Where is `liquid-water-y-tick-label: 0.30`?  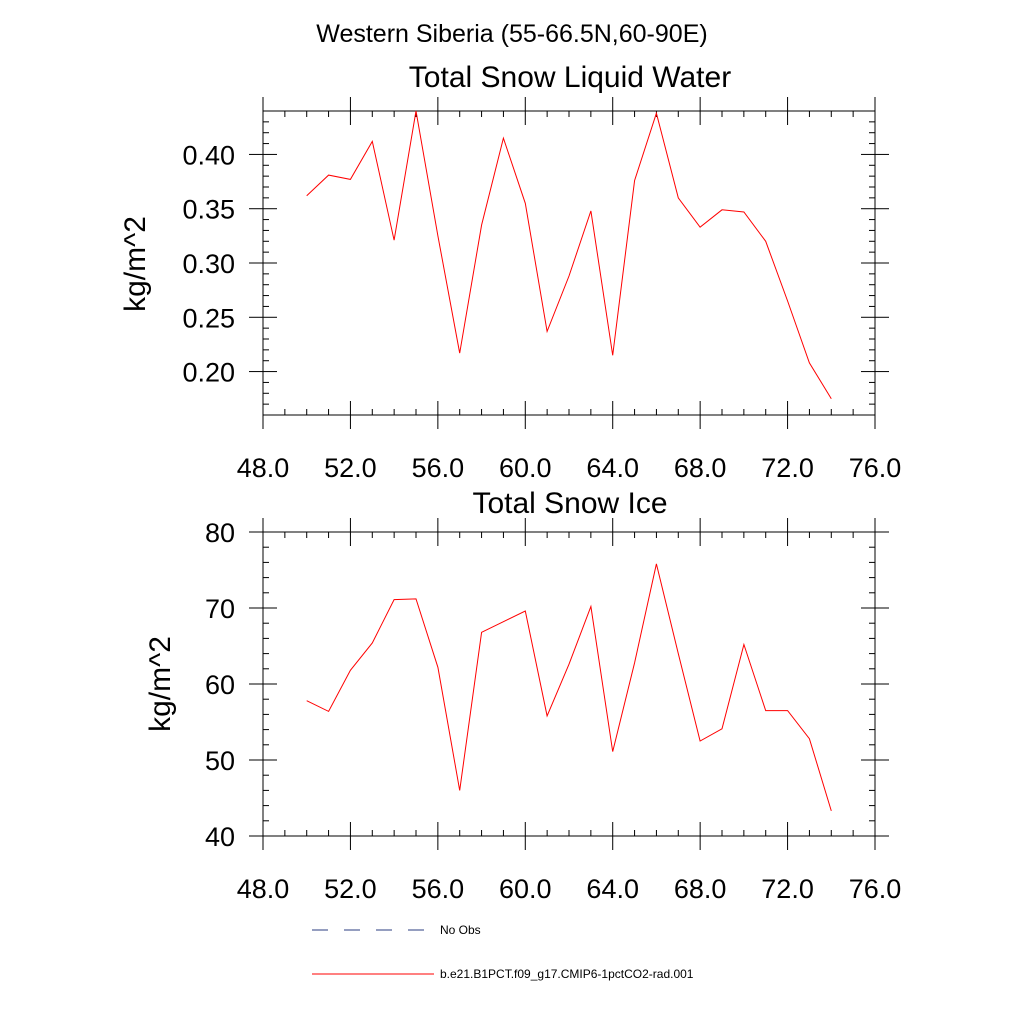
liquid-water-y-tick-label: 0.30 is located at coordinates (208, 264).